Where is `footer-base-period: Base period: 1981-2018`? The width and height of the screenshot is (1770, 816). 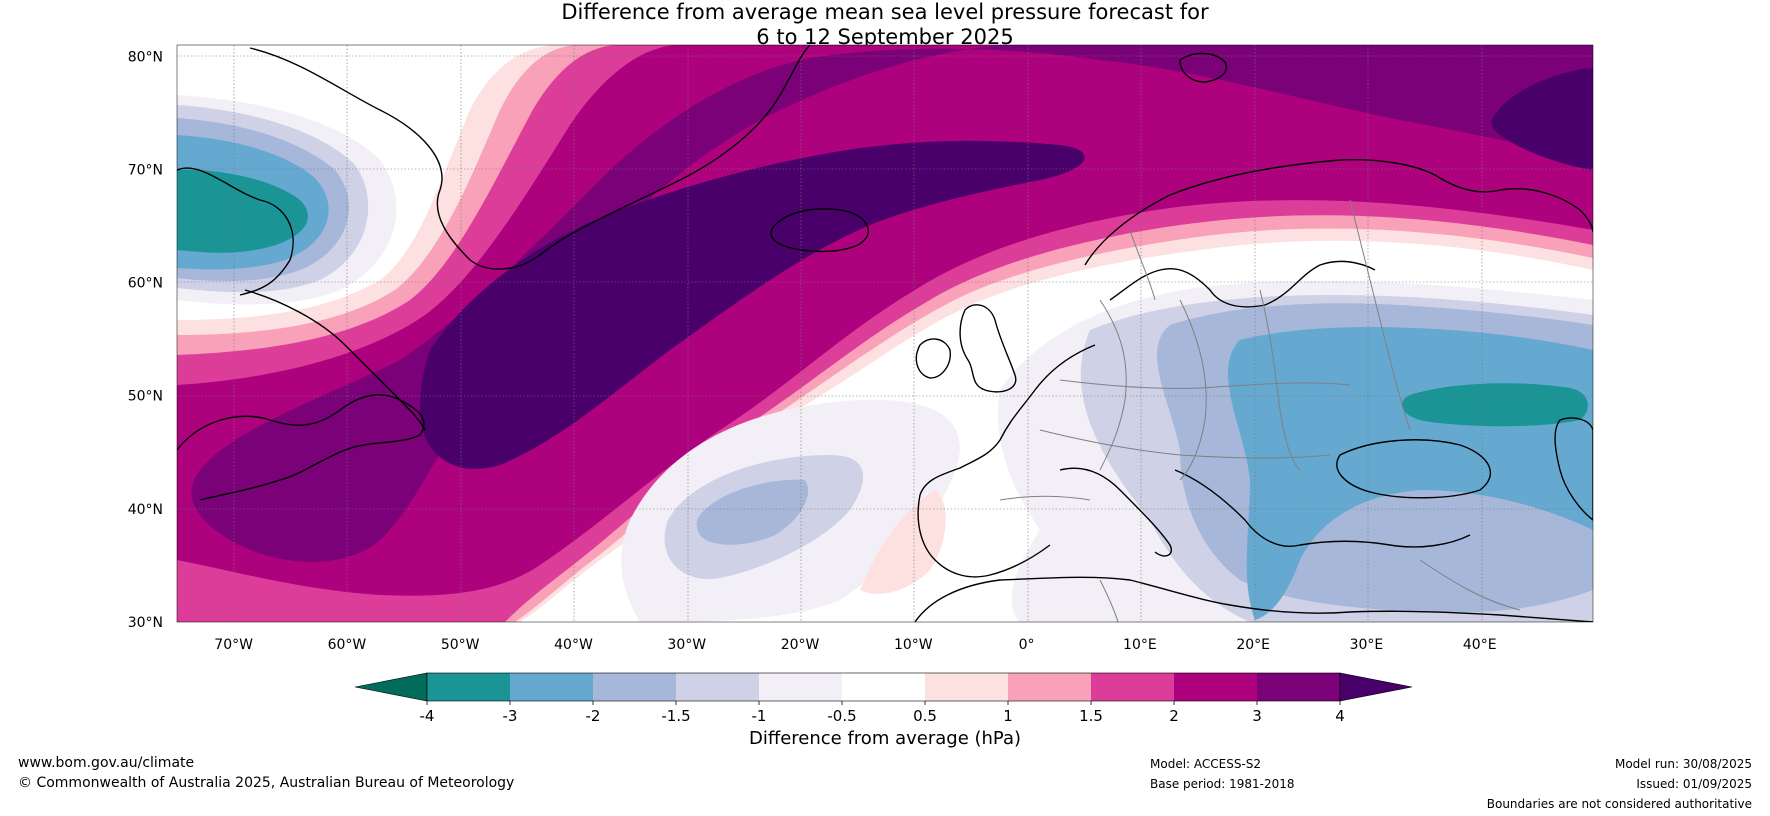
footer-base-period: Base period: 1981-2018 is located at coordinates (1222, 784).